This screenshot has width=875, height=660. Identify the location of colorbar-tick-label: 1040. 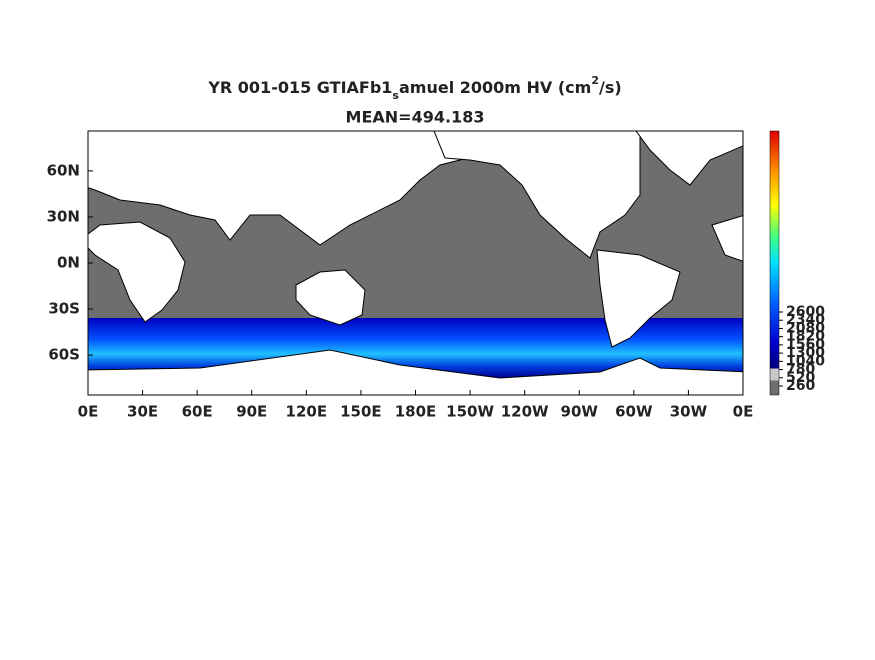
(805, 361).